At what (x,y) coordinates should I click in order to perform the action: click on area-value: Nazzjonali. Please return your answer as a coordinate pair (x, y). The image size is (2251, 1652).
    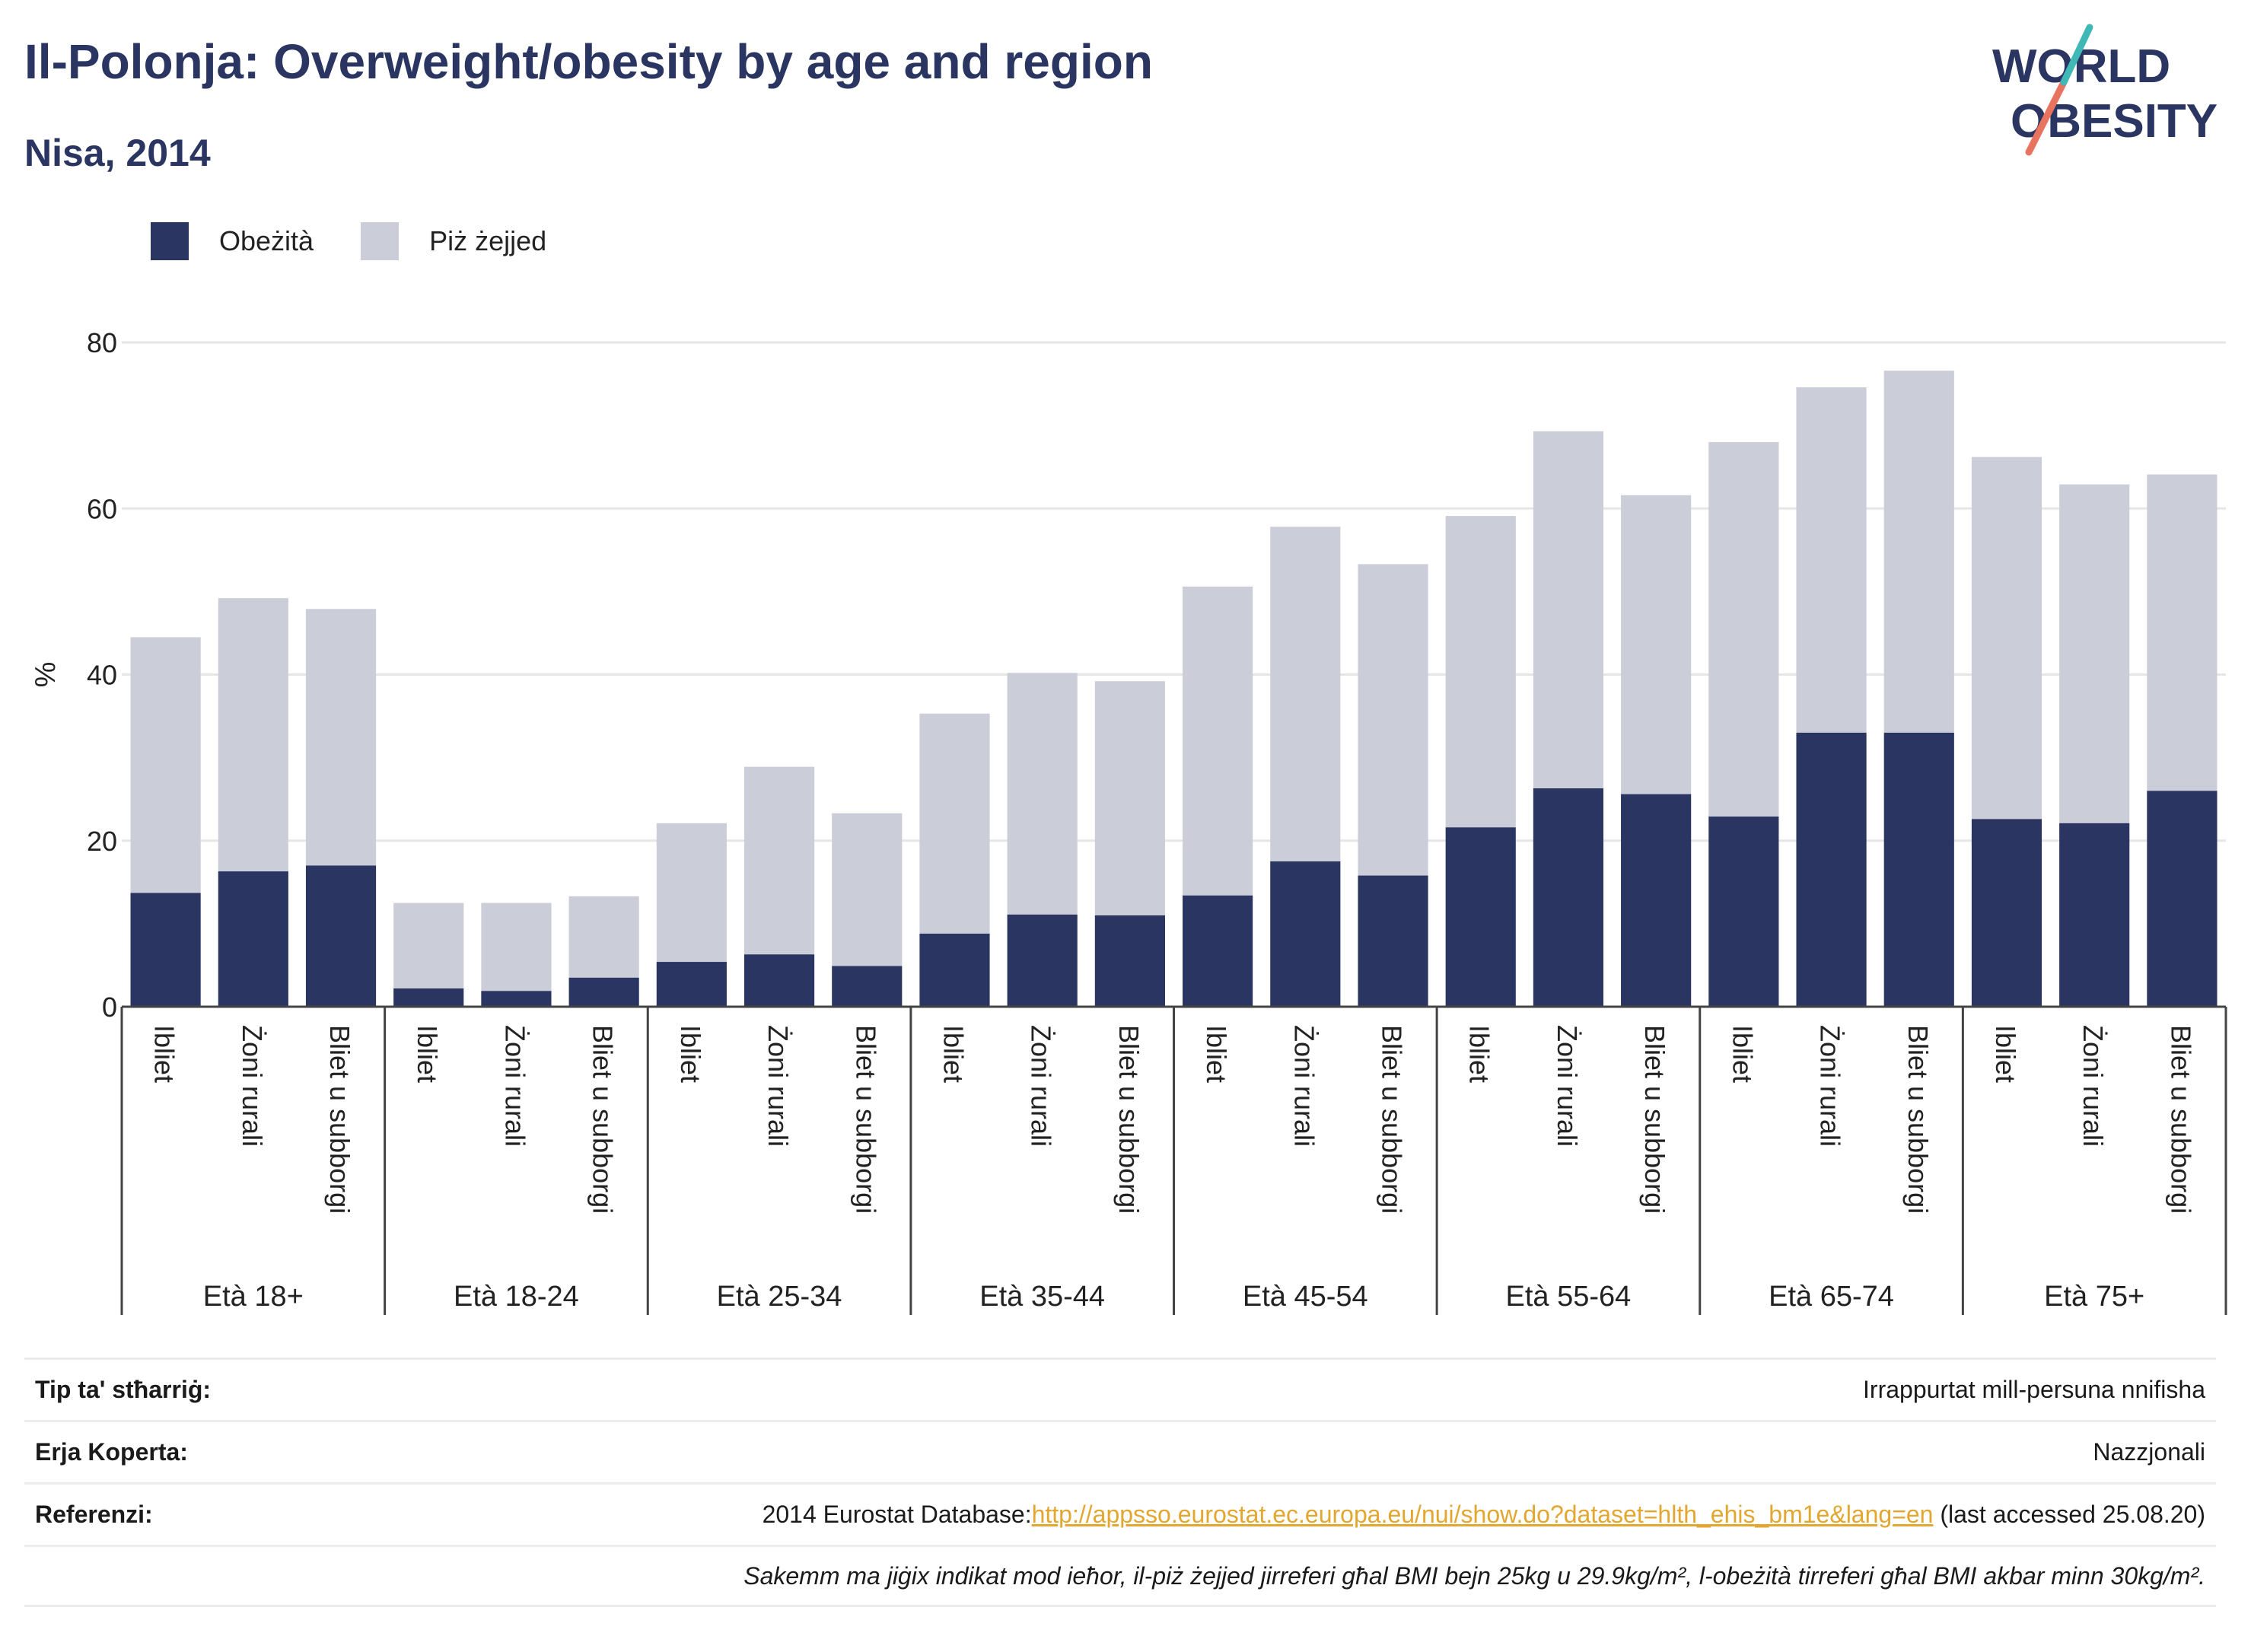
    Looking at the image, I should click on (2149, 1452).